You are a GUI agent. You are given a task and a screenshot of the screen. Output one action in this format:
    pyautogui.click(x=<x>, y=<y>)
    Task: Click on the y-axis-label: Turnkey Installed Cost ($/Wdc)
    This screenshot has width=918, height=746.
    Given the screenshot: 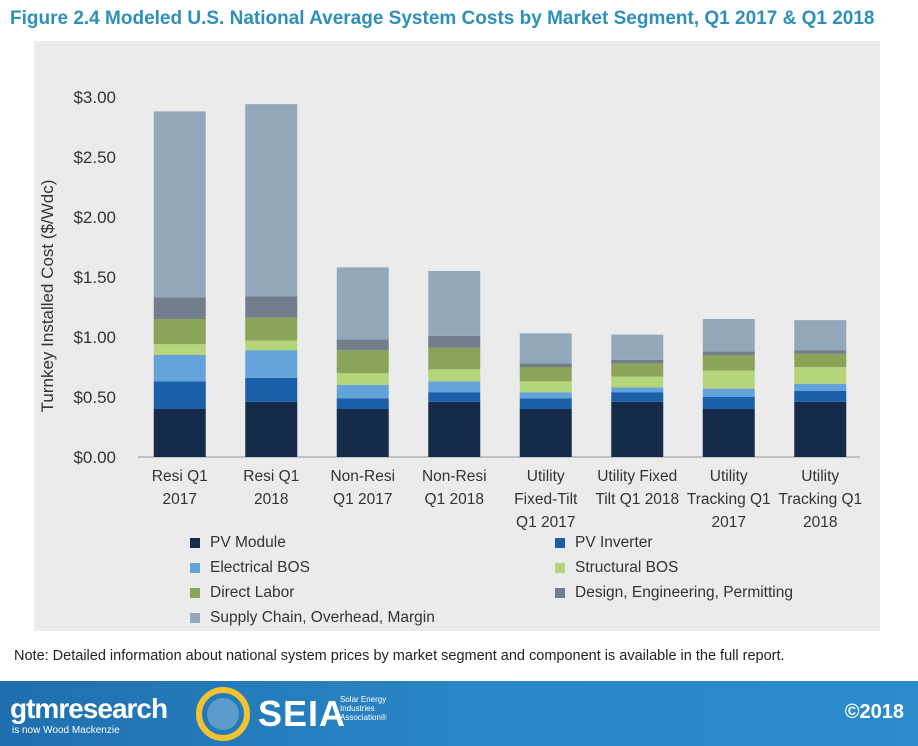 What is the action you would take?
    pyautogui.click(x=47, y=296)
    